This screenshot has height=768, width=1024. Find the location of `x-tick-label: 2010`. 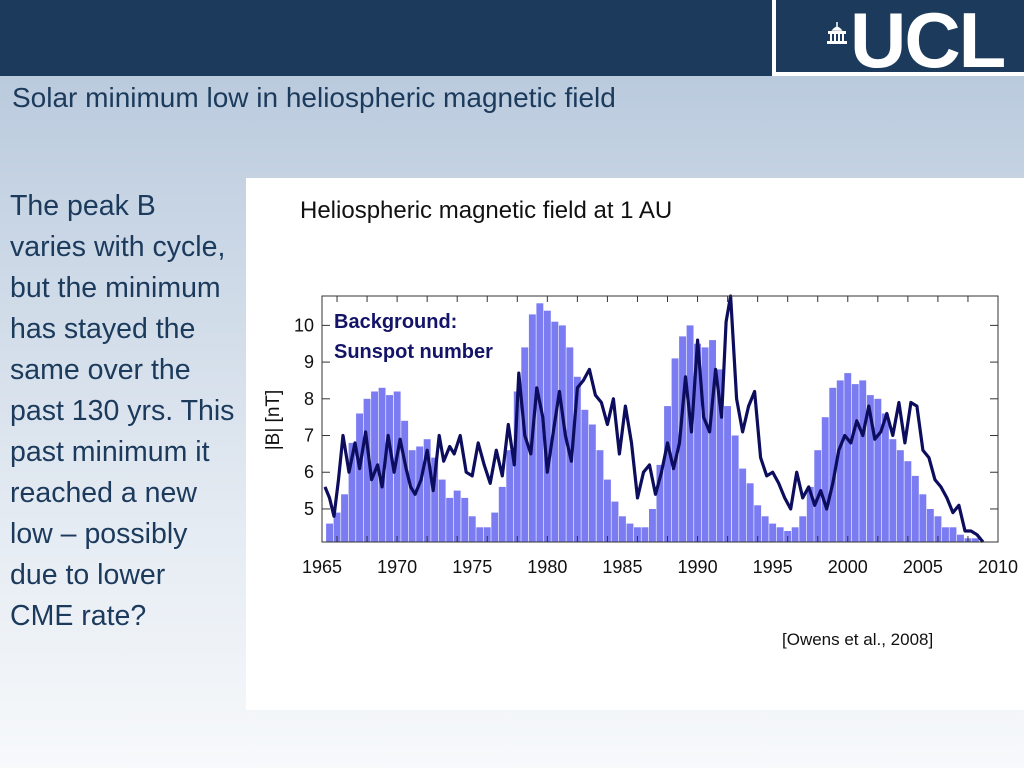

x-tick-label: 2010 is located at coordinates (998, 567).